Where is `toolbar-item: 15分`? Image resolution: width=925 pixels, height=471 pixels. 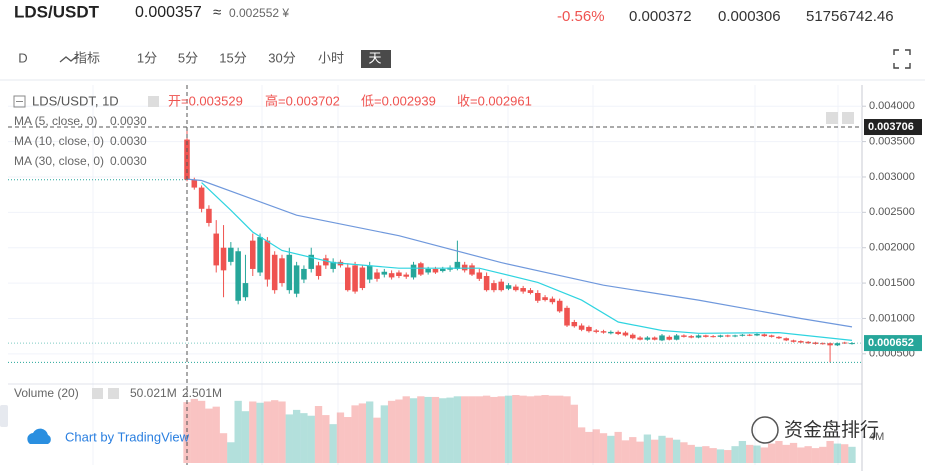
toolbar-item: 15分 is located at coordinates (232, 57).